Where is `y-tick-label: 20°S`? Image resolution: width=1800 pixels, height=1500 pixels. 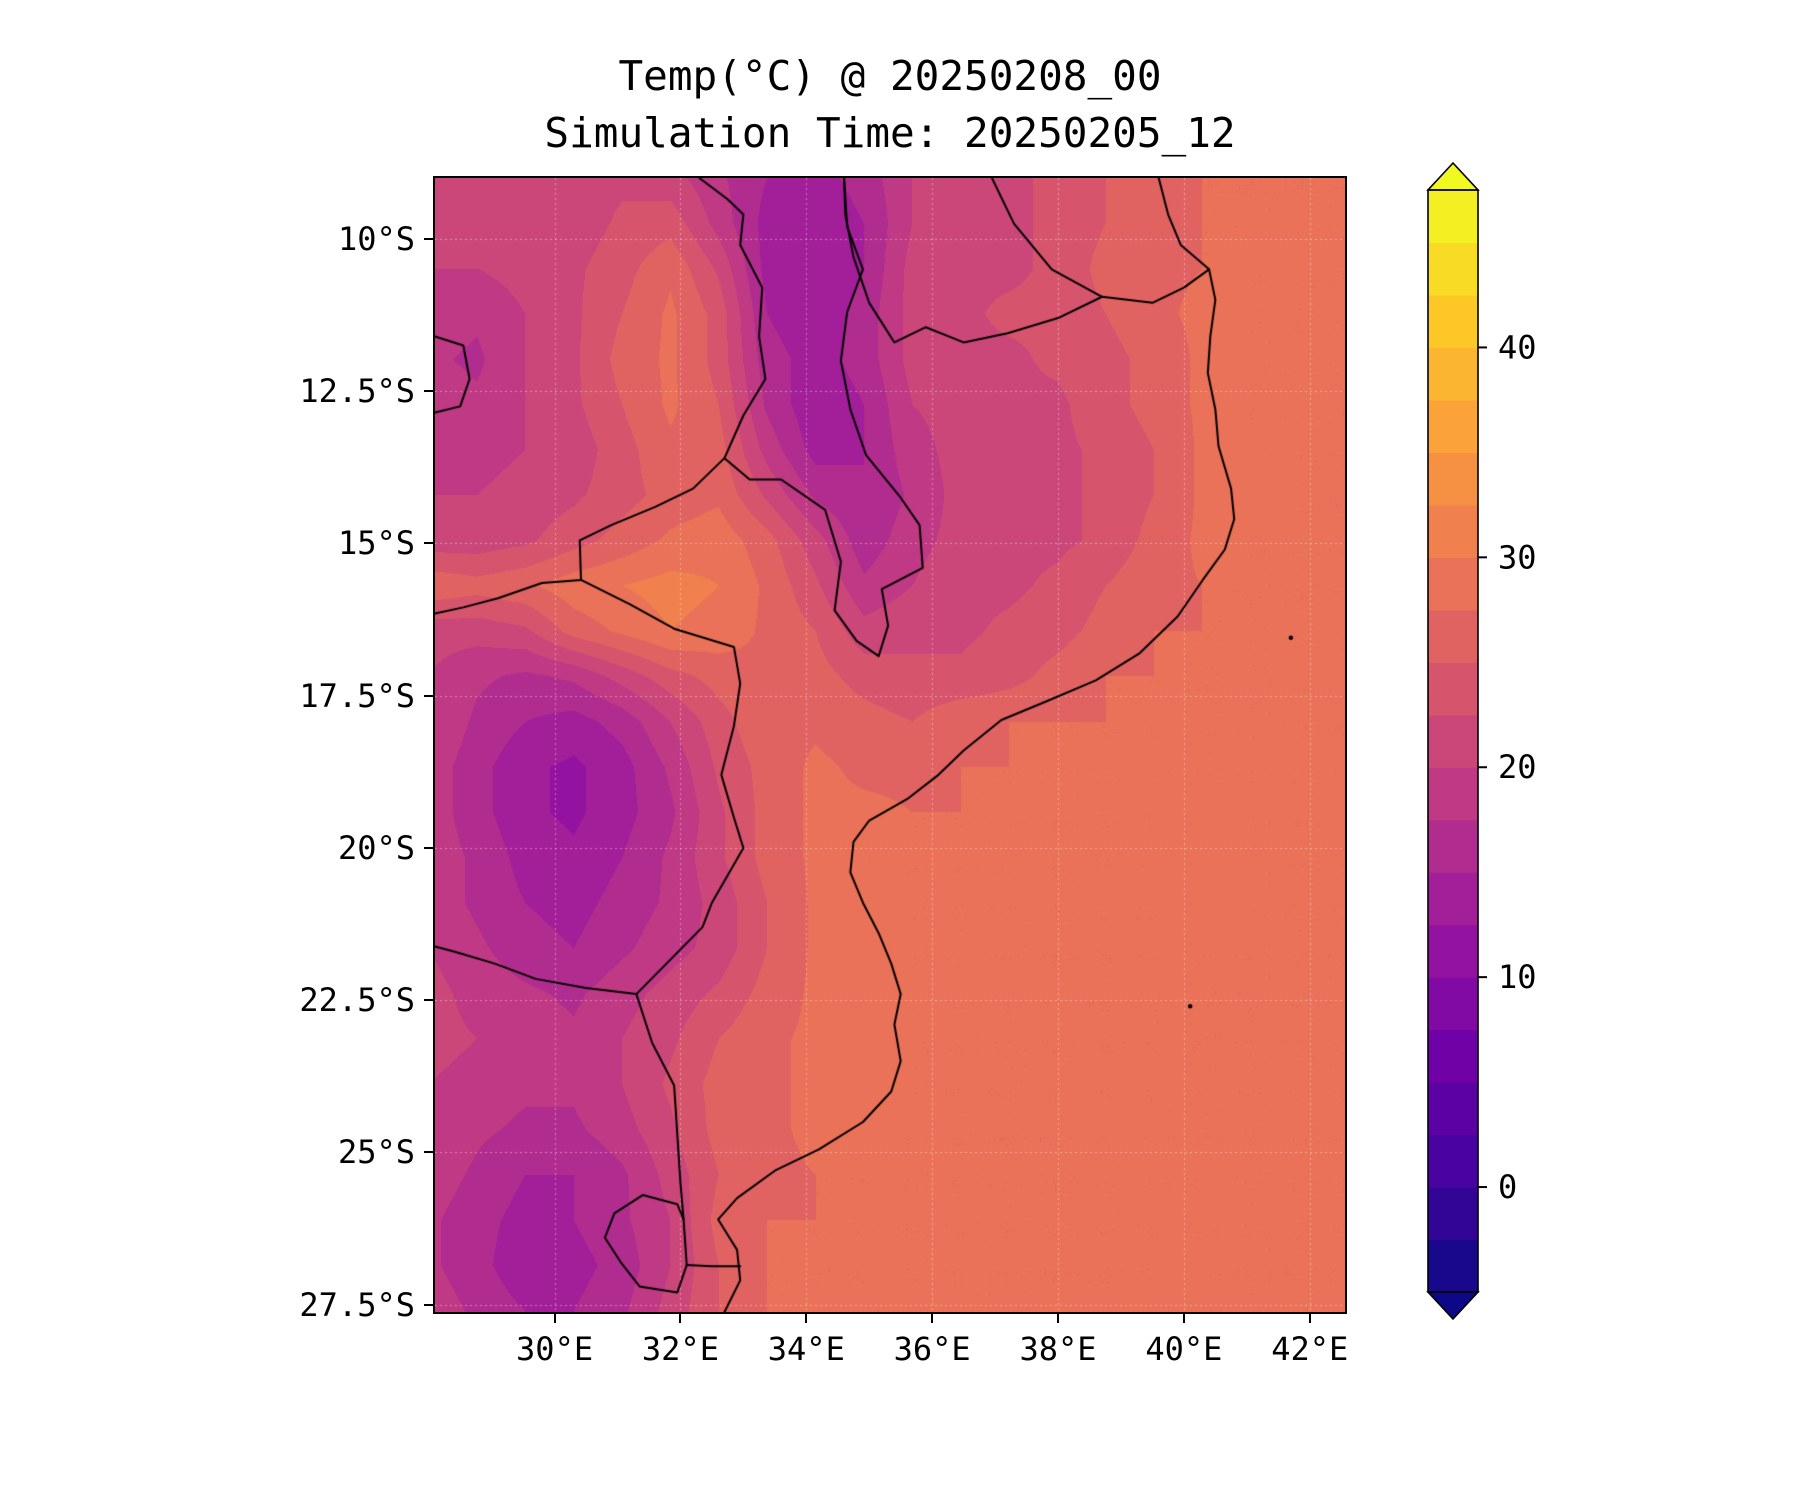 y-tick-label: 20°S is located at coordinates (376, 847).